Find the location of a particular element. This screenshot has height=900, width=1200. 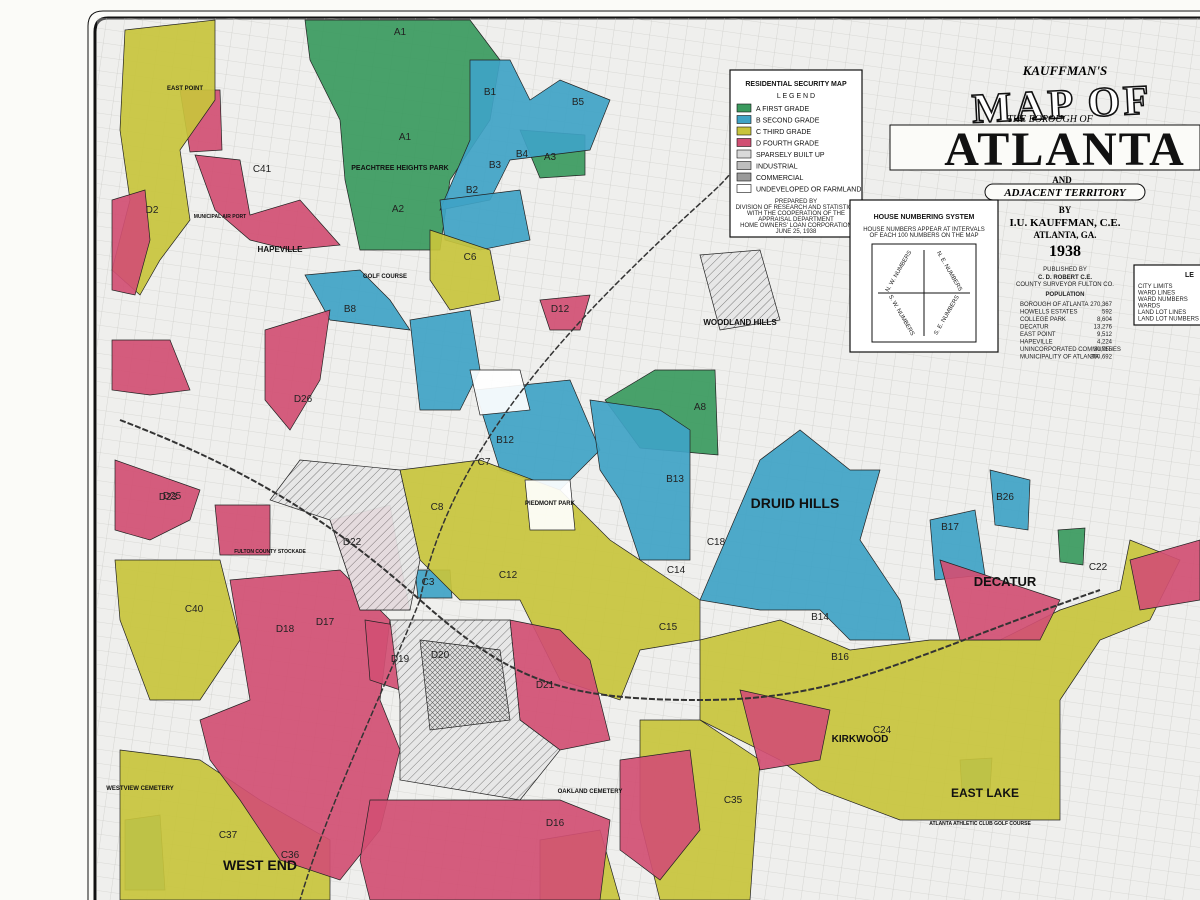

legend-label: C THIRD GRADE is located at coordinates (783, 132).